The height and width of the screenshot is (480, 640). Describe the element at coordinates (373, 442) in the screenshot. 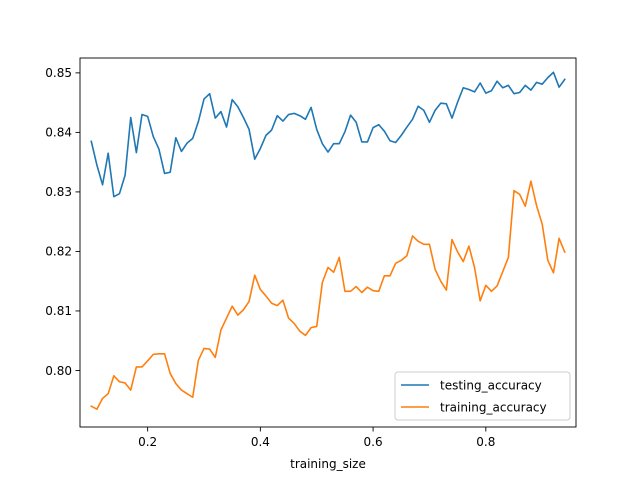

I see `x-tick-label: 0.6` at that location.